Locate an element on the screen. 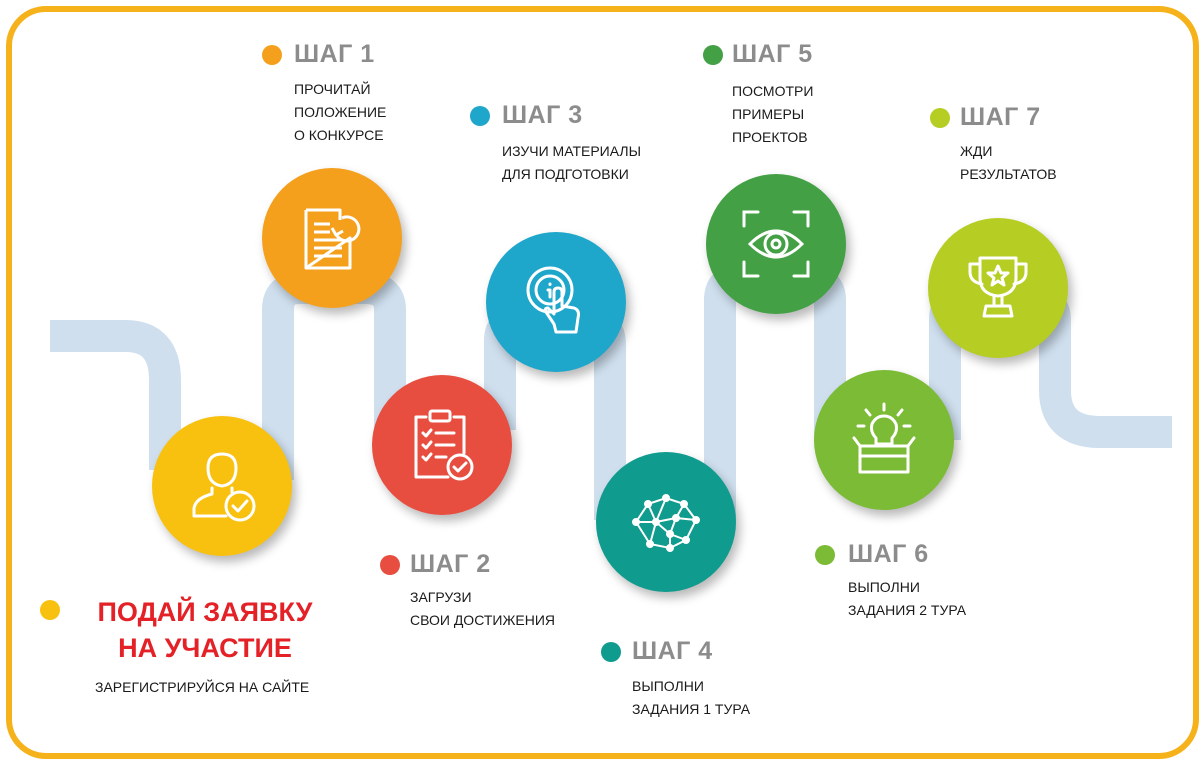 This screenshot has width=1200, height=760. step-3-circle is located at coordinates (556, 302).